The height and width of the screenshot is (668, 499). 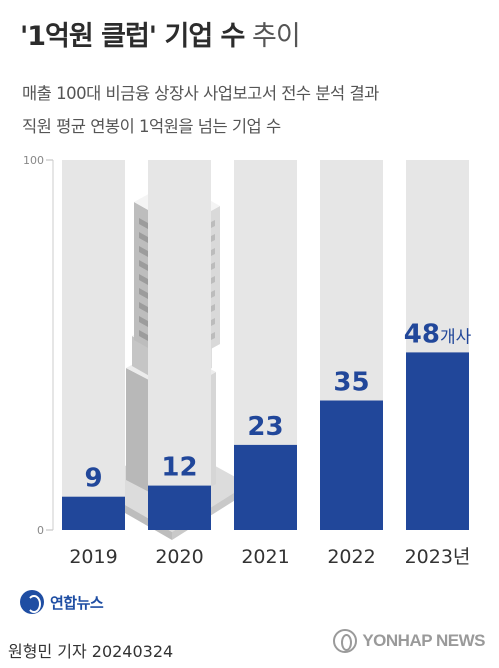 I want to click on chart-title-main: '1억원 클럽' 기업 수, so click(x=132, y=36).